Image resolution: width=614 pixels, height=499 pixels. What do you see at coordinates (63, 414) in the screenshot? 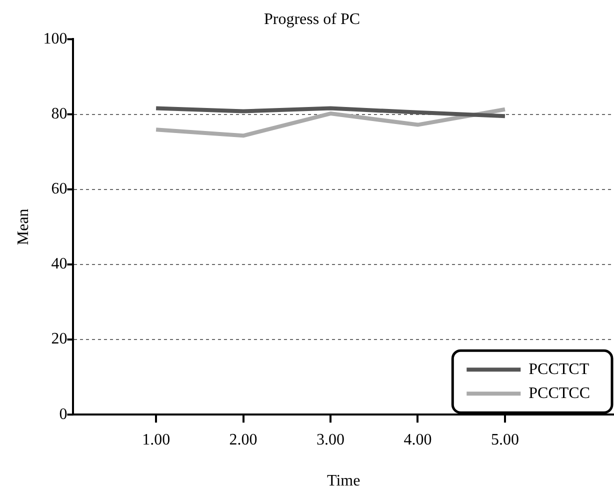
I see `y-tick-label: 0` at bounding box center [63, 414].